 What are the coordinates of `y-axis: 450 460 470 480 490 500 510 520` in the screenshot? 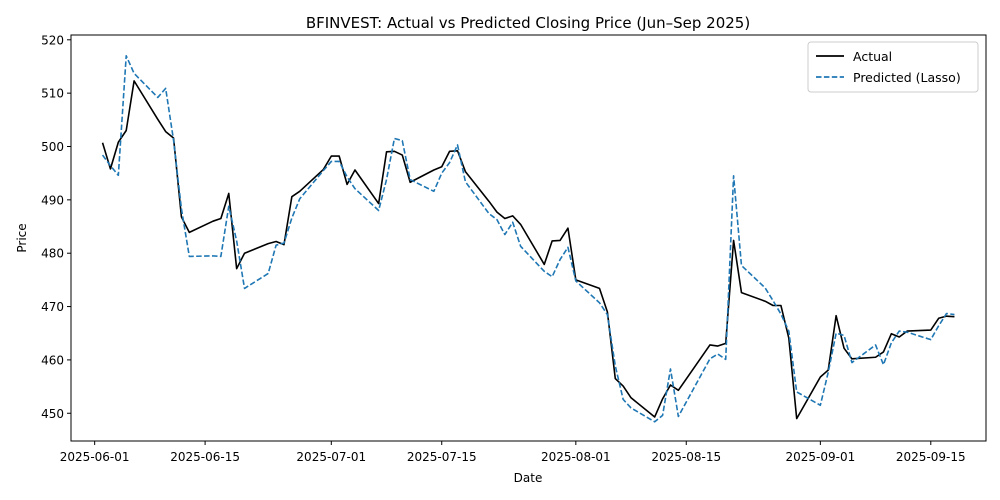 It's located at (56, 227).